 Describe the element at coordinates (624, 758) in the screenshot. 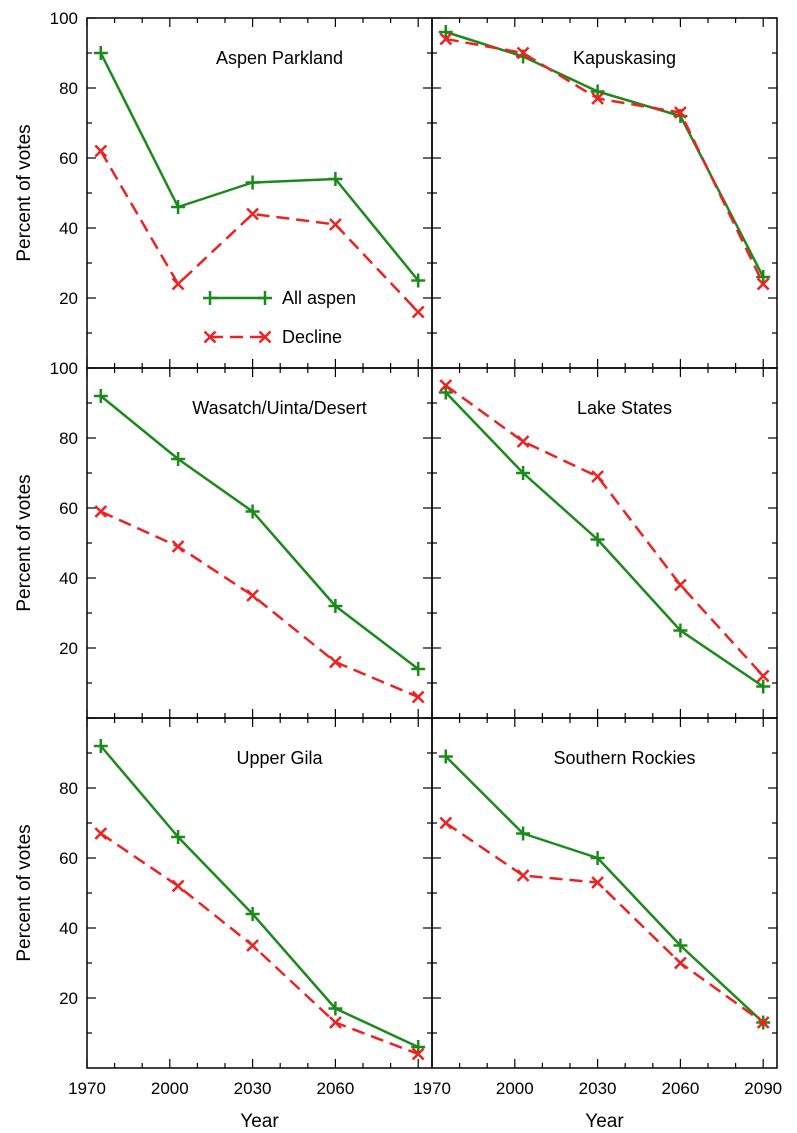

I see `panel-title: Southern Rockies` at that location.